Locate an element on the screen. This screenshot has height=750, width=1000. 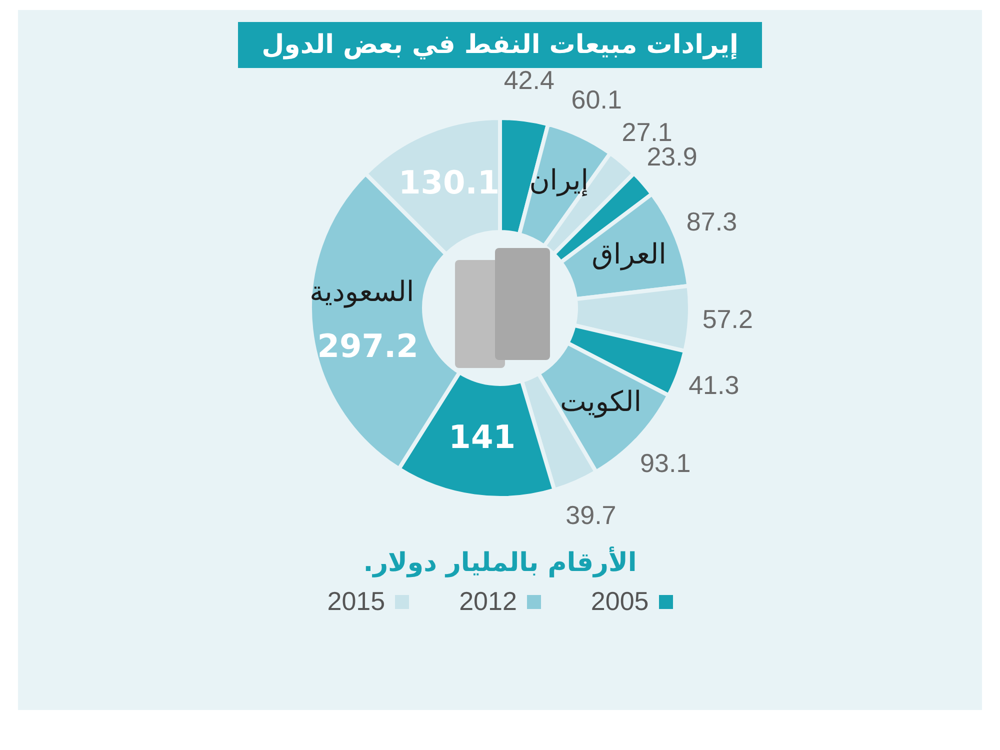
data-label: 87.3 is located at coordinates (712, 221).